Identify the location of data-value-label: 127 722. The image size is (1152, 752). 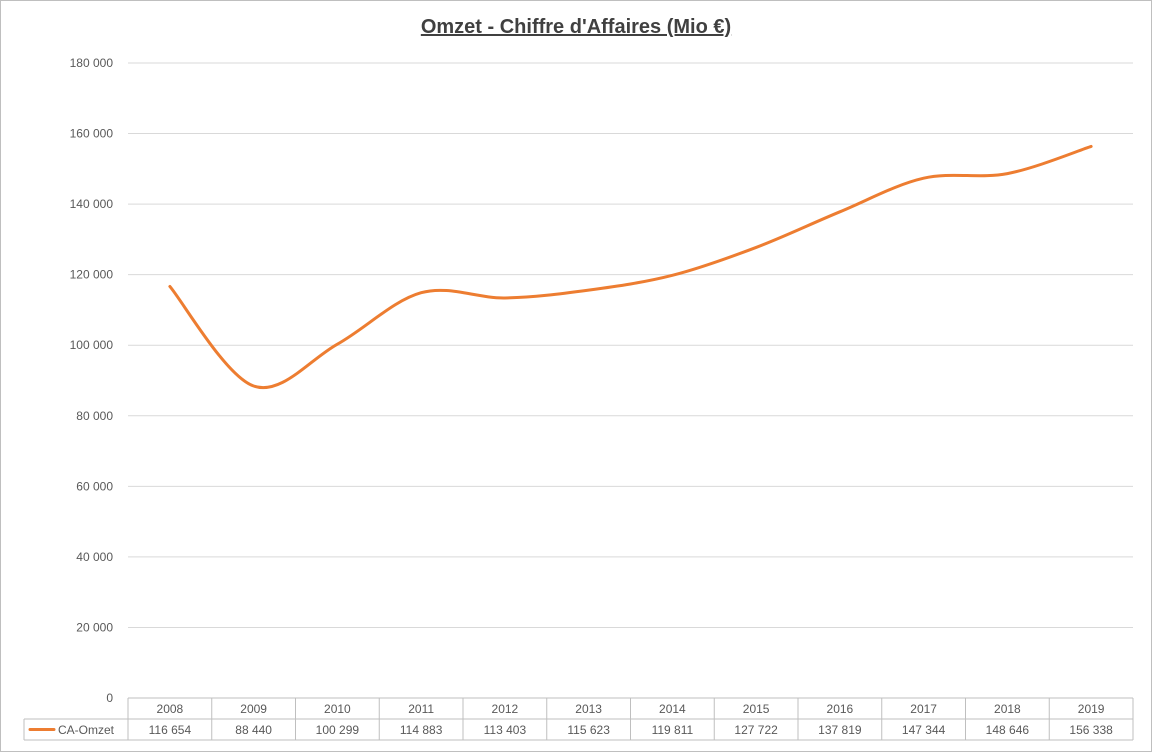
(756, 730).